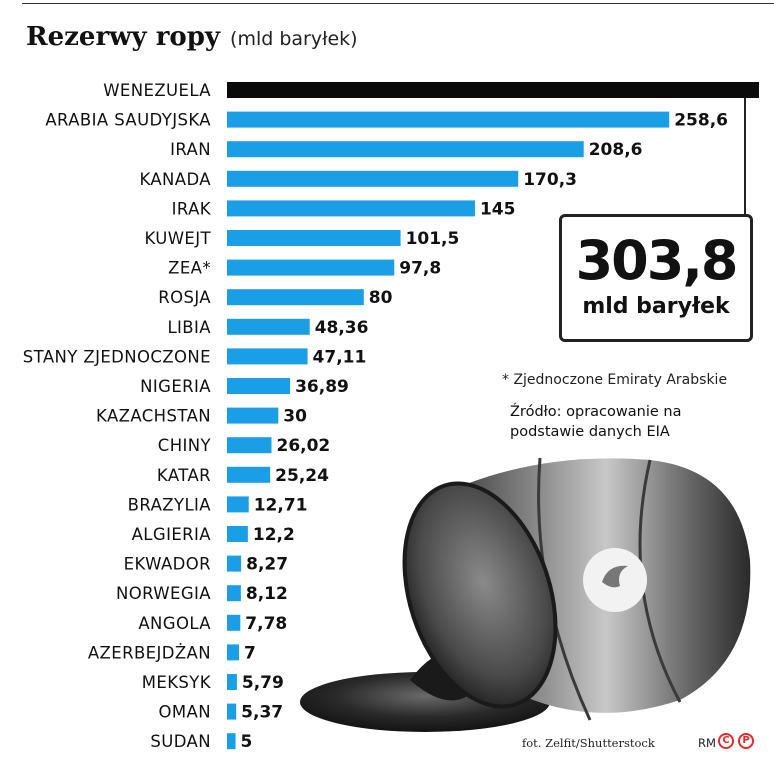 Image resolution: width=774 pixels, height=760 pixels. What do you see at coordinates (189, 268) in the screenshot?
I see `category-label: ZEA*` at bounding box center [189, 268].